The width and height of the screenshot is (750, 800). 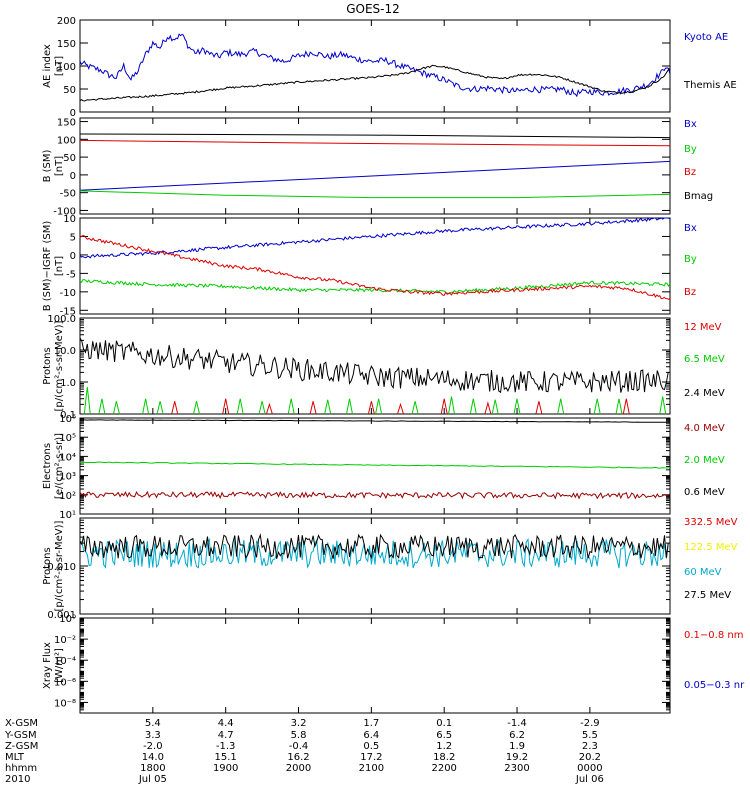 What do you see at coordinates (21, 723) in the screenshot?
I see `x-axis-row-label: X-GSM` at bounding box center [21, 723].